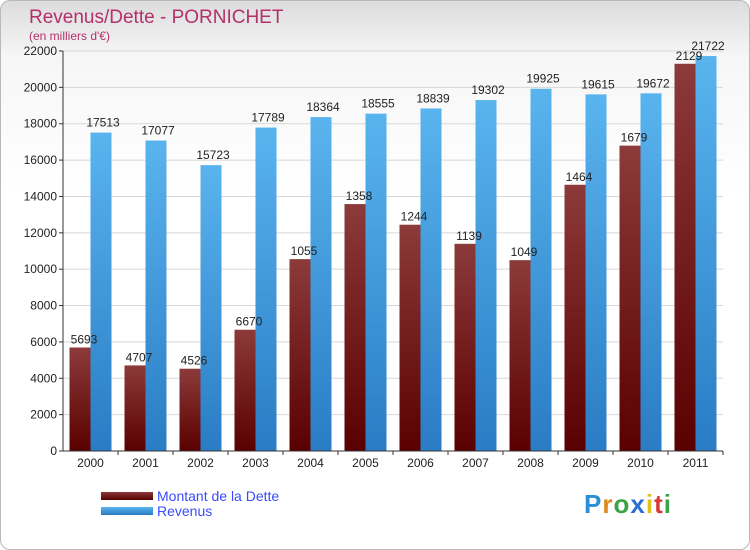  I want to click on data-label-debt: 1679, so click(634, 138).